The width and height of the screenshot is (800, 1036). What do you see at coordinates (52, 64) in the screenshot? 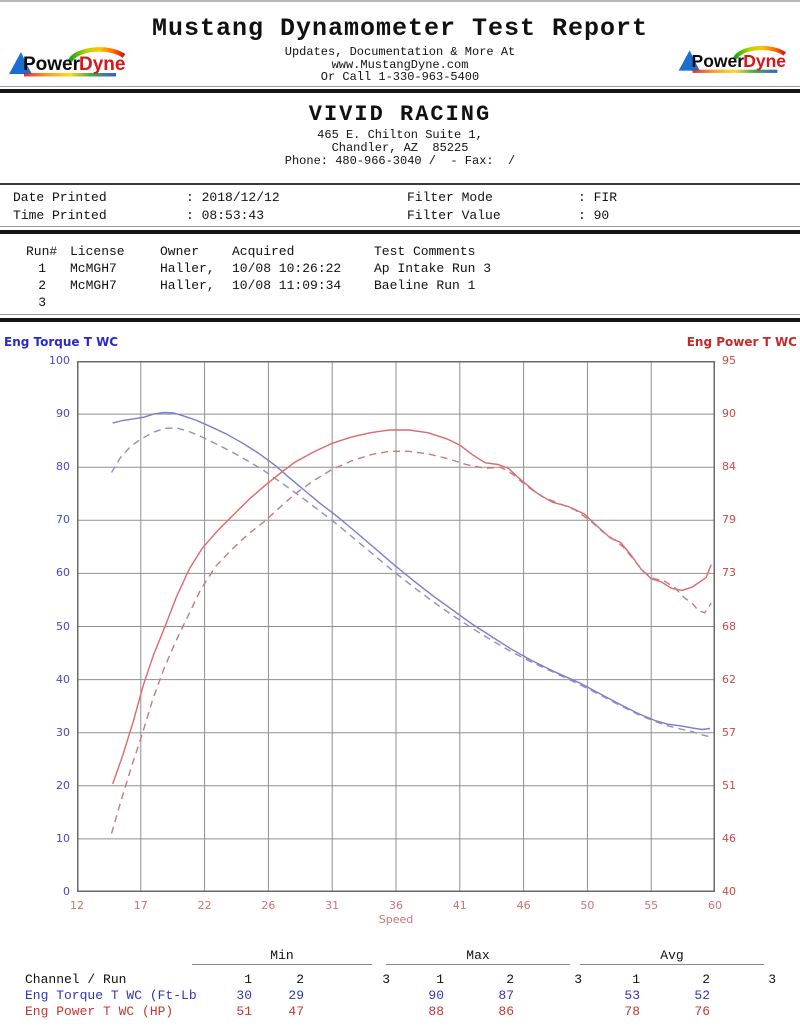
I see `powerdyne-wordmark-power: Power` at bounding box center [52, 64].